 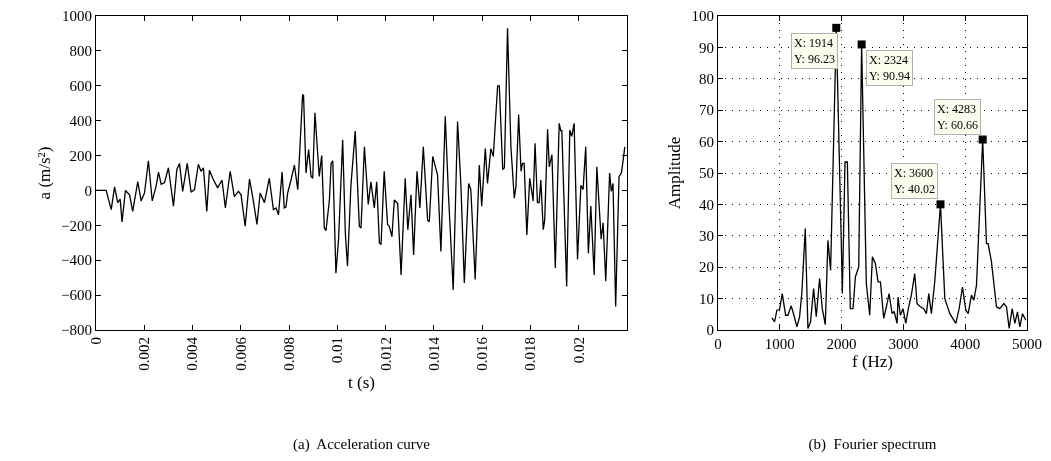 What do you see at coordinates (77, 16) in the screenshot?
I see `y-tick-label: 1000` at bounding box center [77, 16].